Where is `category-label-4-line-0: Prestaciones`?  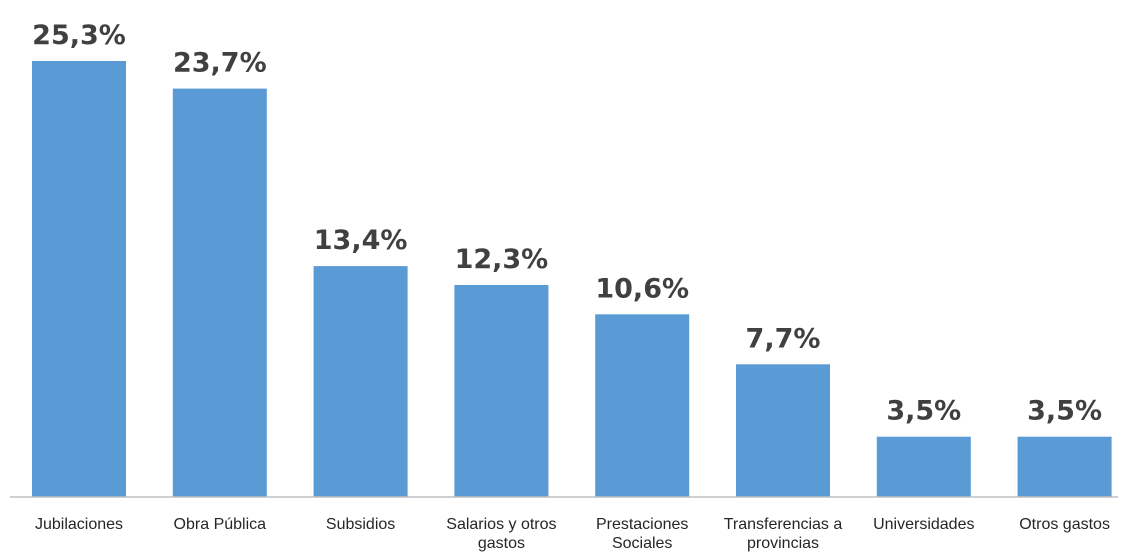 category-label-4-line-0: Prestaciones is located at coordinates (642, 524).